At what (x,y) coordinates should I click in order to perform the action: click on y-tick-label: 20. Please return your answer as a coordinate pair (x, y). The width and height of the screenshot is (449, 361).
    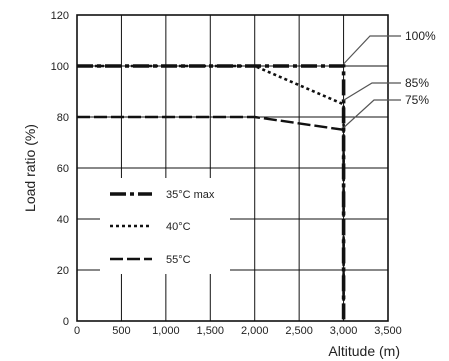
    Looking at the image, I should click on (63, 271).